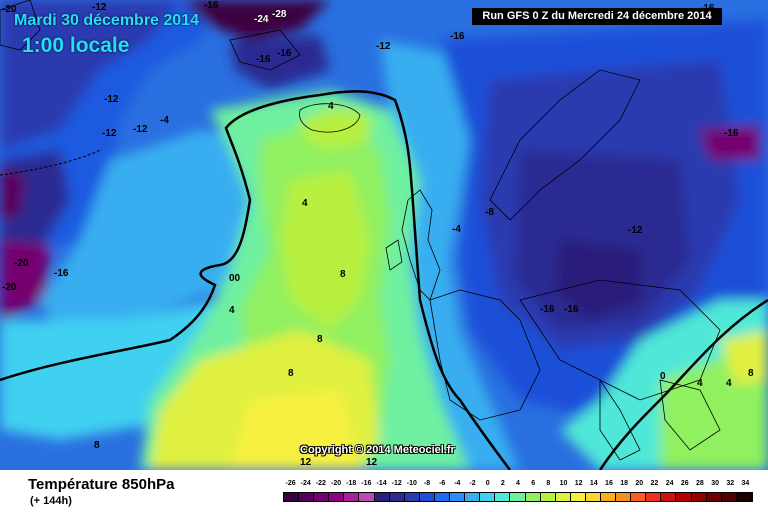 This screenshot has height=512, width=768. What do you see at coordinates (76, 45) in the screenshot?
I see `forecast-time: 1:00 locale` at bounding box center [76, 45].